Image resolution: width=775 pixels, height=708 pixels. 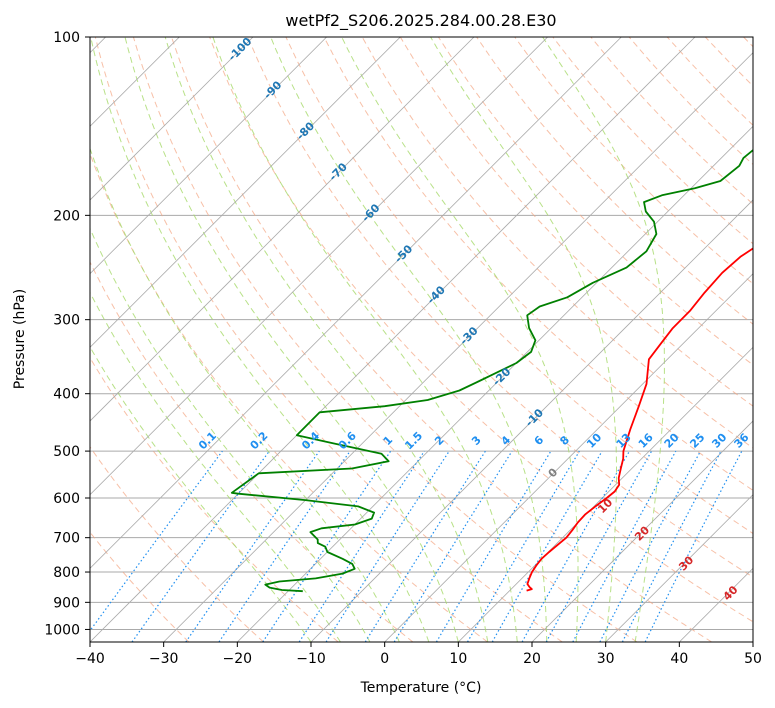 I want to click on x-tick-label: 30, so click(x=606, y=659).